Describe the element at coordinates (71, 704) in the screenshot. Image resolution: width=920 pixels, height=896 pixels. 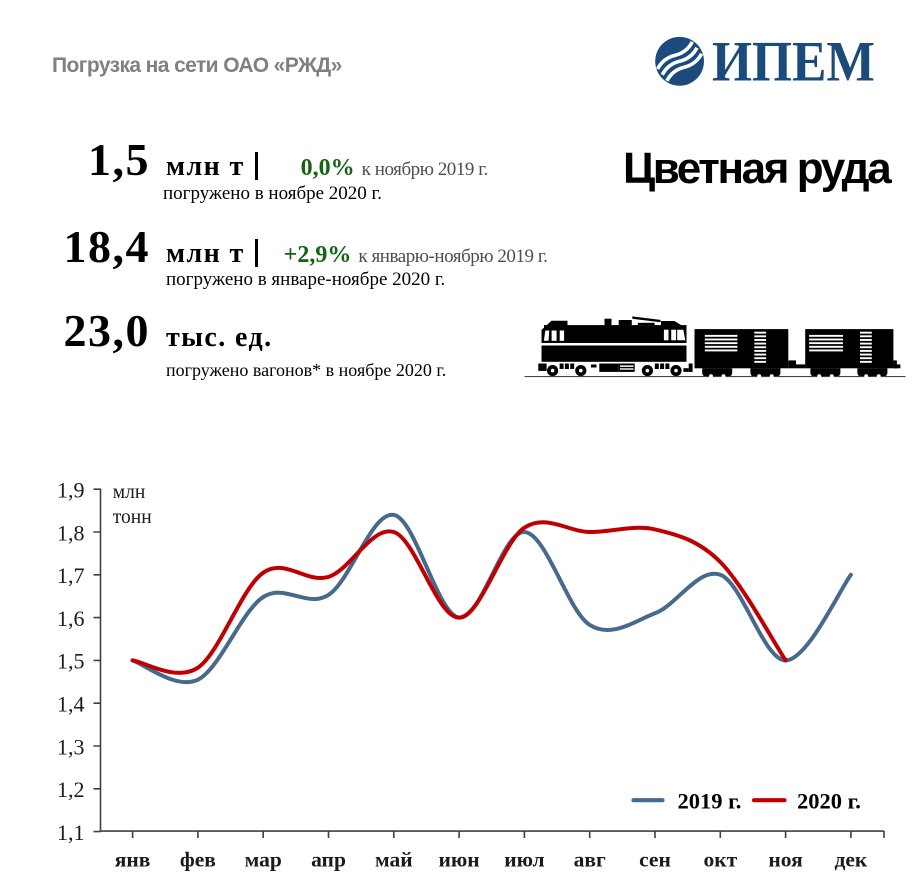
I see `svg-text: 1,4` at that location.